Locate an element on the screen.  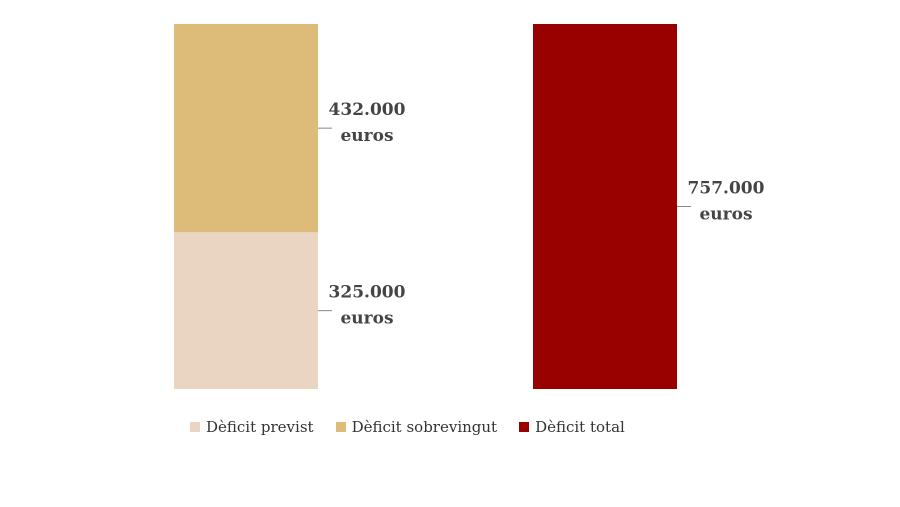
data-label-2-1-line-2: euros is located at coordinates (725, 215).